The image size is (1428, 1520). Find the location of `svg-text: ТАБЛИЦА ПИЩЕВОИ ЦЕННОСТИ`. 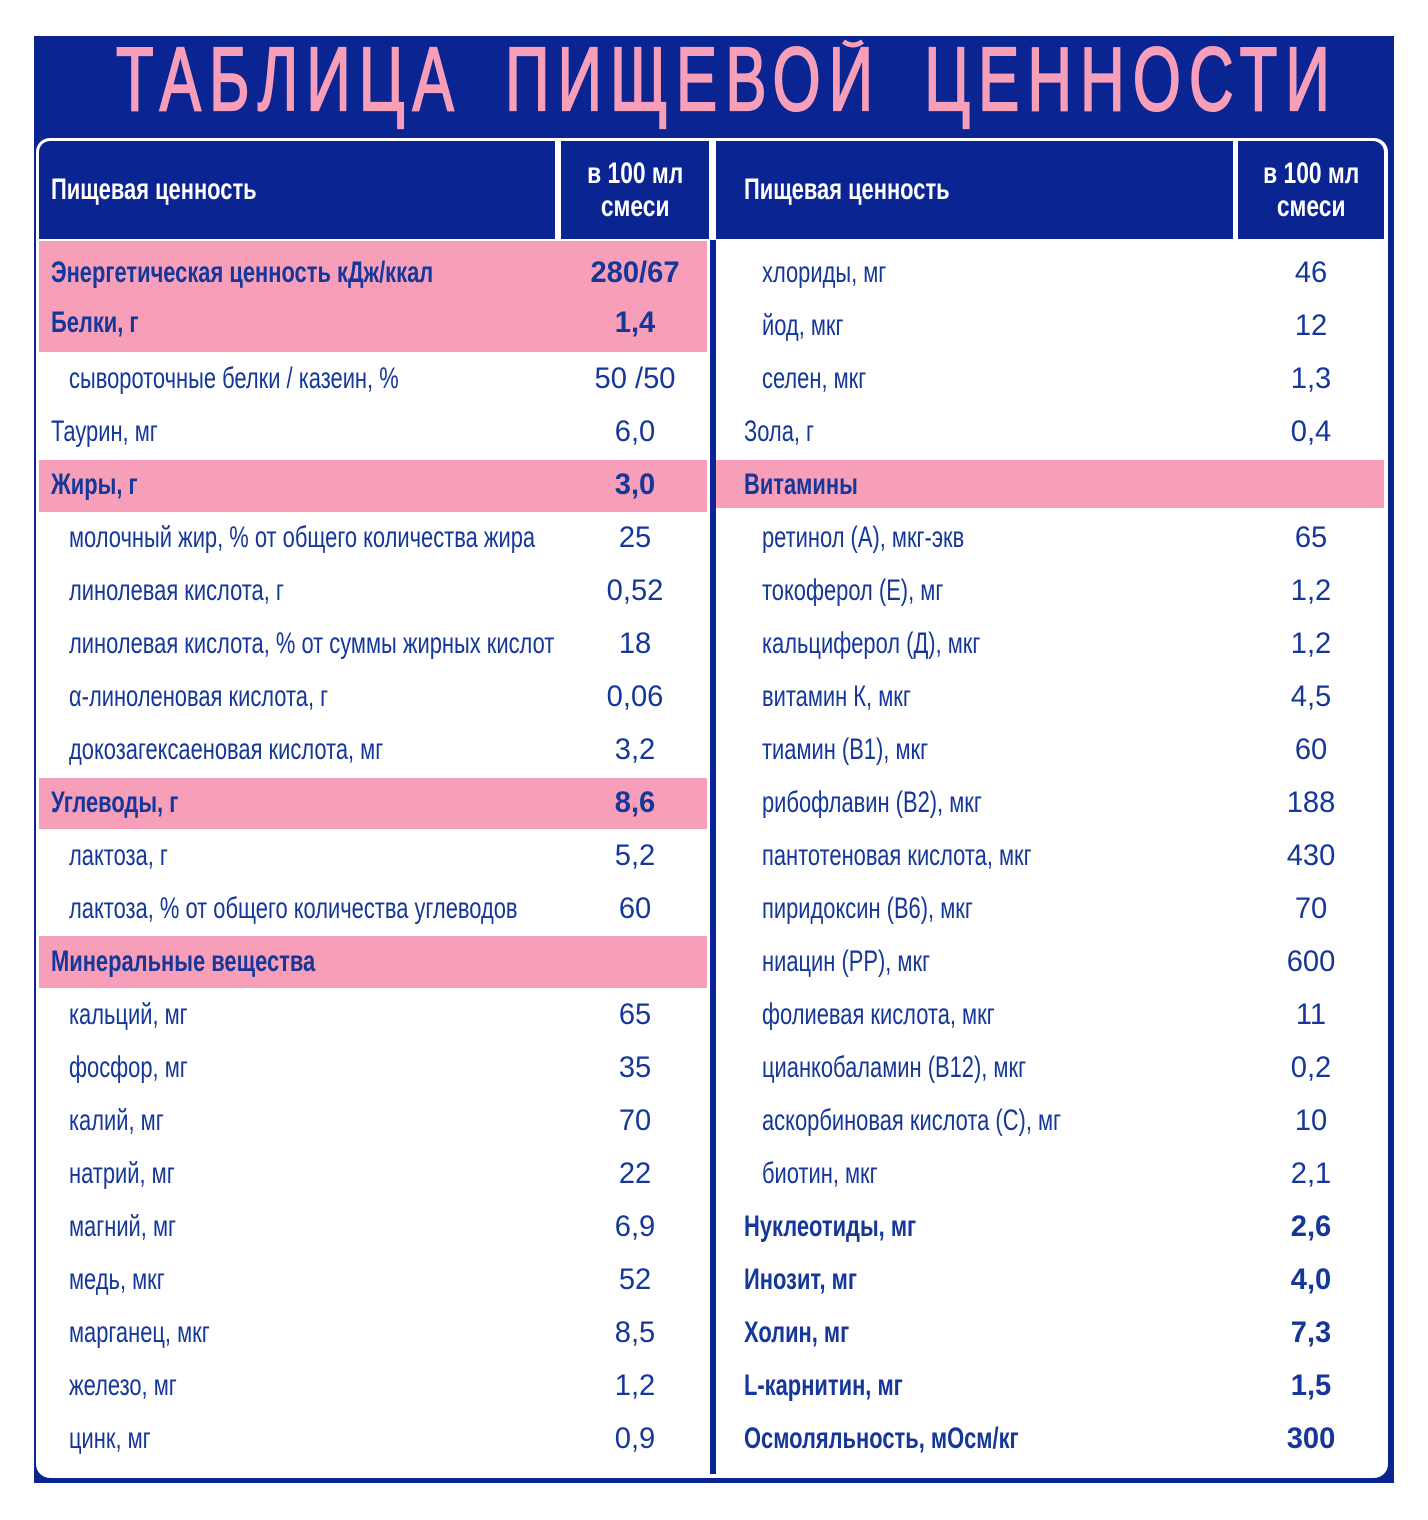

svg-text: ТАБЛИЦА ПИЩЕВОИ ЦЕННОСТИ is located at coordinates (727, 83).